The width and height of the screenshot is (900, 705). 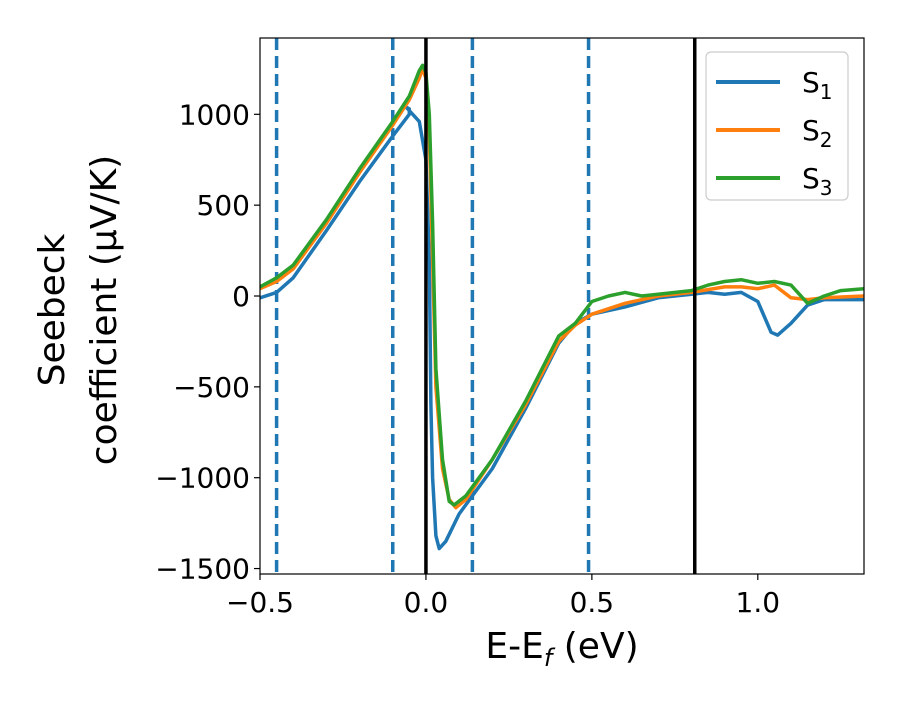 What do you see at coordinates (223, 205) in the screenshot?
I see `y-tick-label: 500` at bounding box center [223, 205].